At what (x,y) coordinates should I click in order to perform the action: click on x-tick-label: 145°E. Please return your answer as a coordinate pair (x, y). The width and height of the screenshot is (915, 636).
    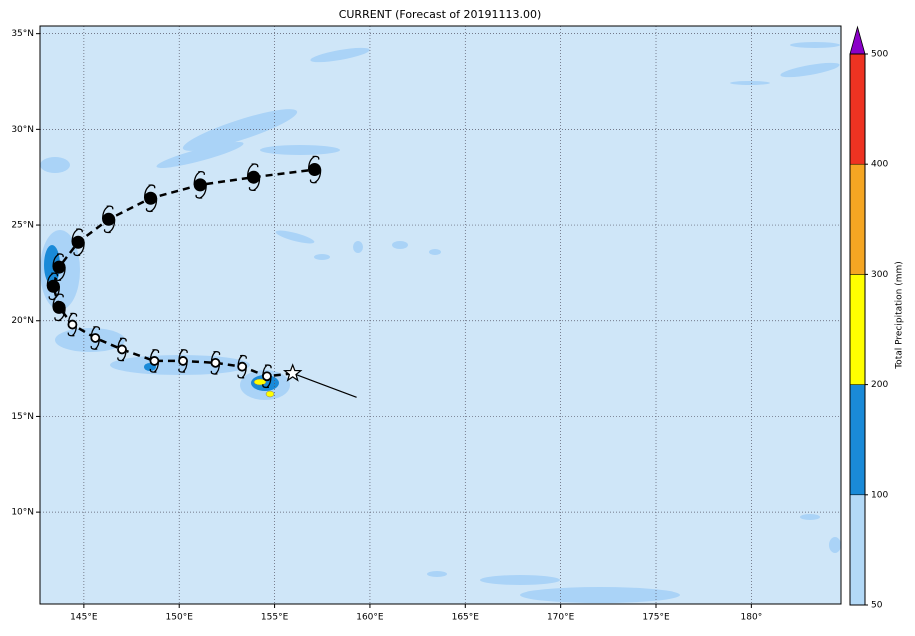
    Looking at the image, I should click on (84, 618).